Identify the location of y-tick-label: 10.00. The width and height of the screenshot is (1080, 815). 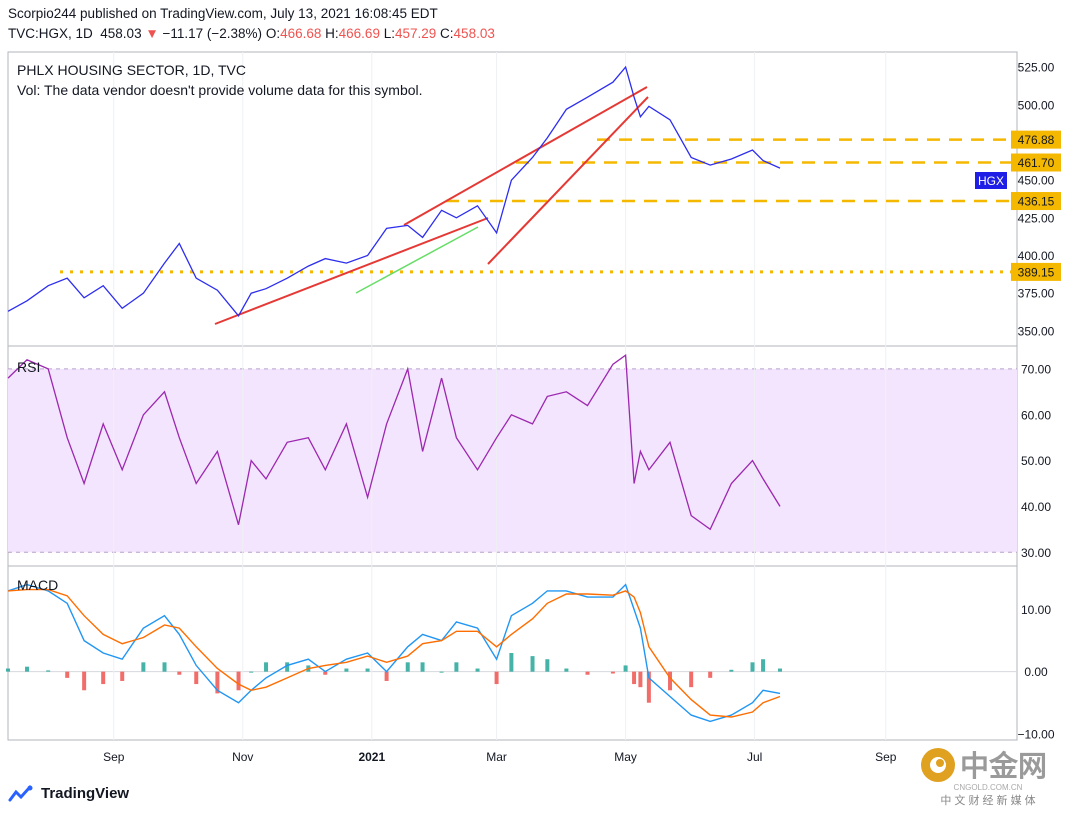
(1036, 610).